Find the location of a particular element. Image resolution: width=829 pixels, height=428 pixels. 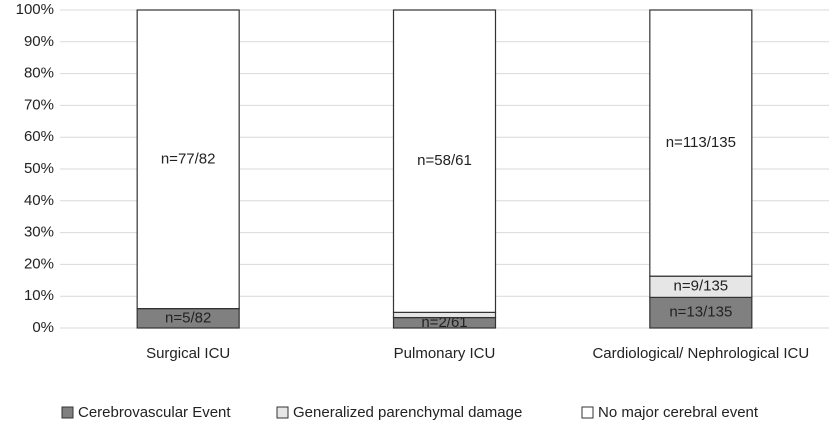

y-tick-label: 90% is located at coordinates (39, 41).